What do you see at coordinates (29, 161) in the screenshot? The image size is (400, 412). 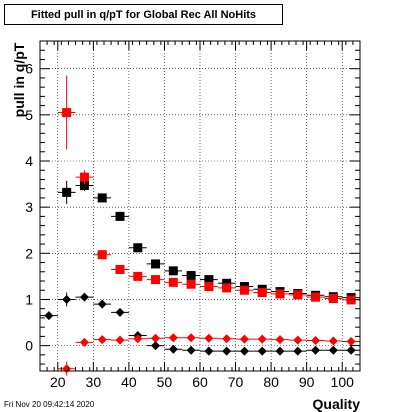 I see `y-tick-label: 4` at bounding box center [29, 161].